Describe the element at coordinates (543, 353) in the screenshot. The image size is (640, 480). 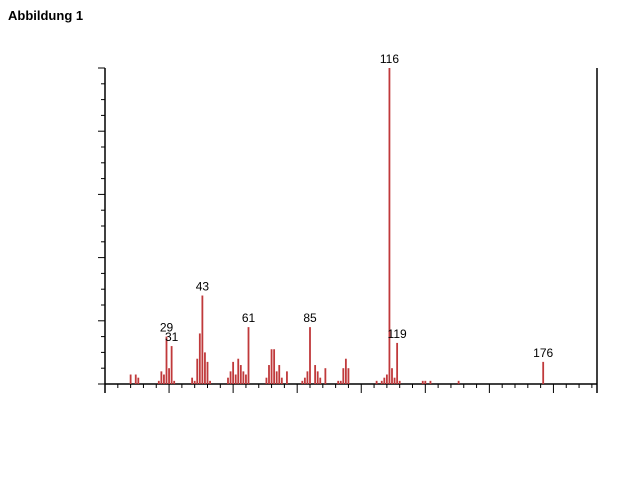
I see `peak-label: 176` at that location.